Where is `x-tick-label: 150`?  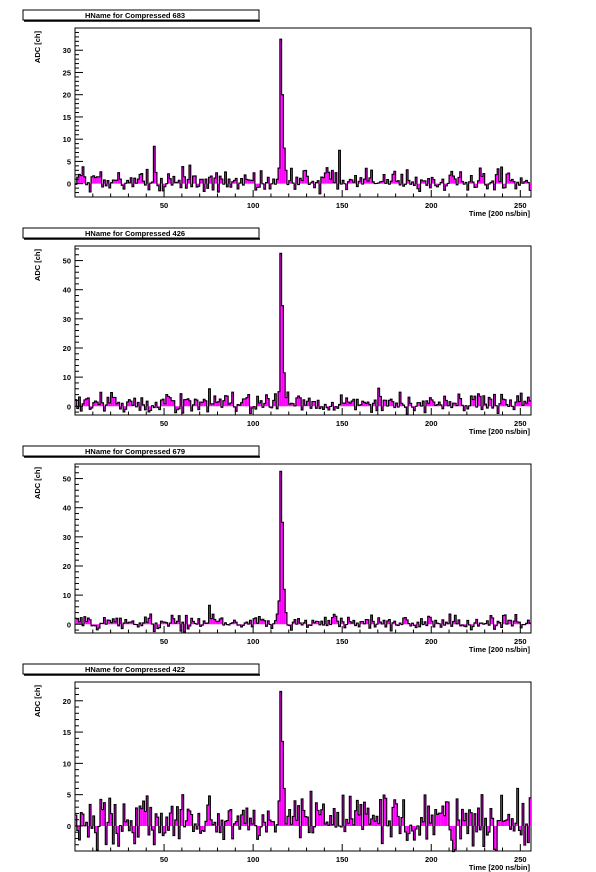
x-tick-label: 150 is located at coordinates (342, 641).